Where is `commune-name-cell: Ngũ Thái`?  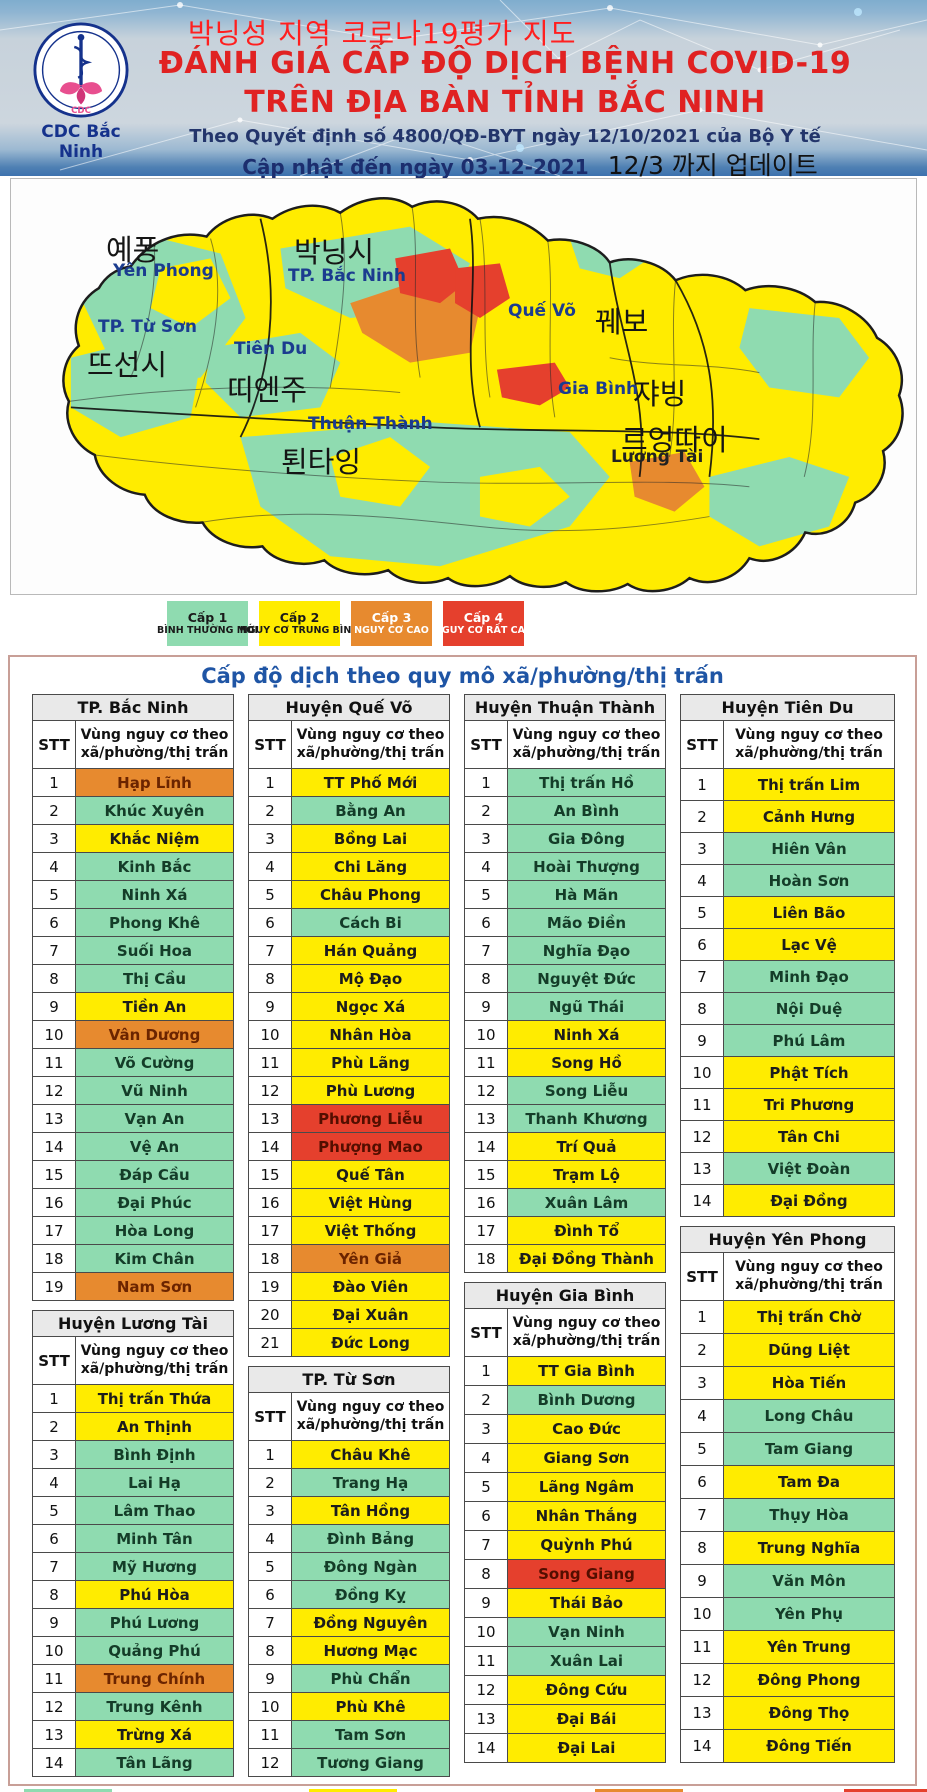 commune-name-cell: Ngũ Thái is located at coordinates (586, 1006).